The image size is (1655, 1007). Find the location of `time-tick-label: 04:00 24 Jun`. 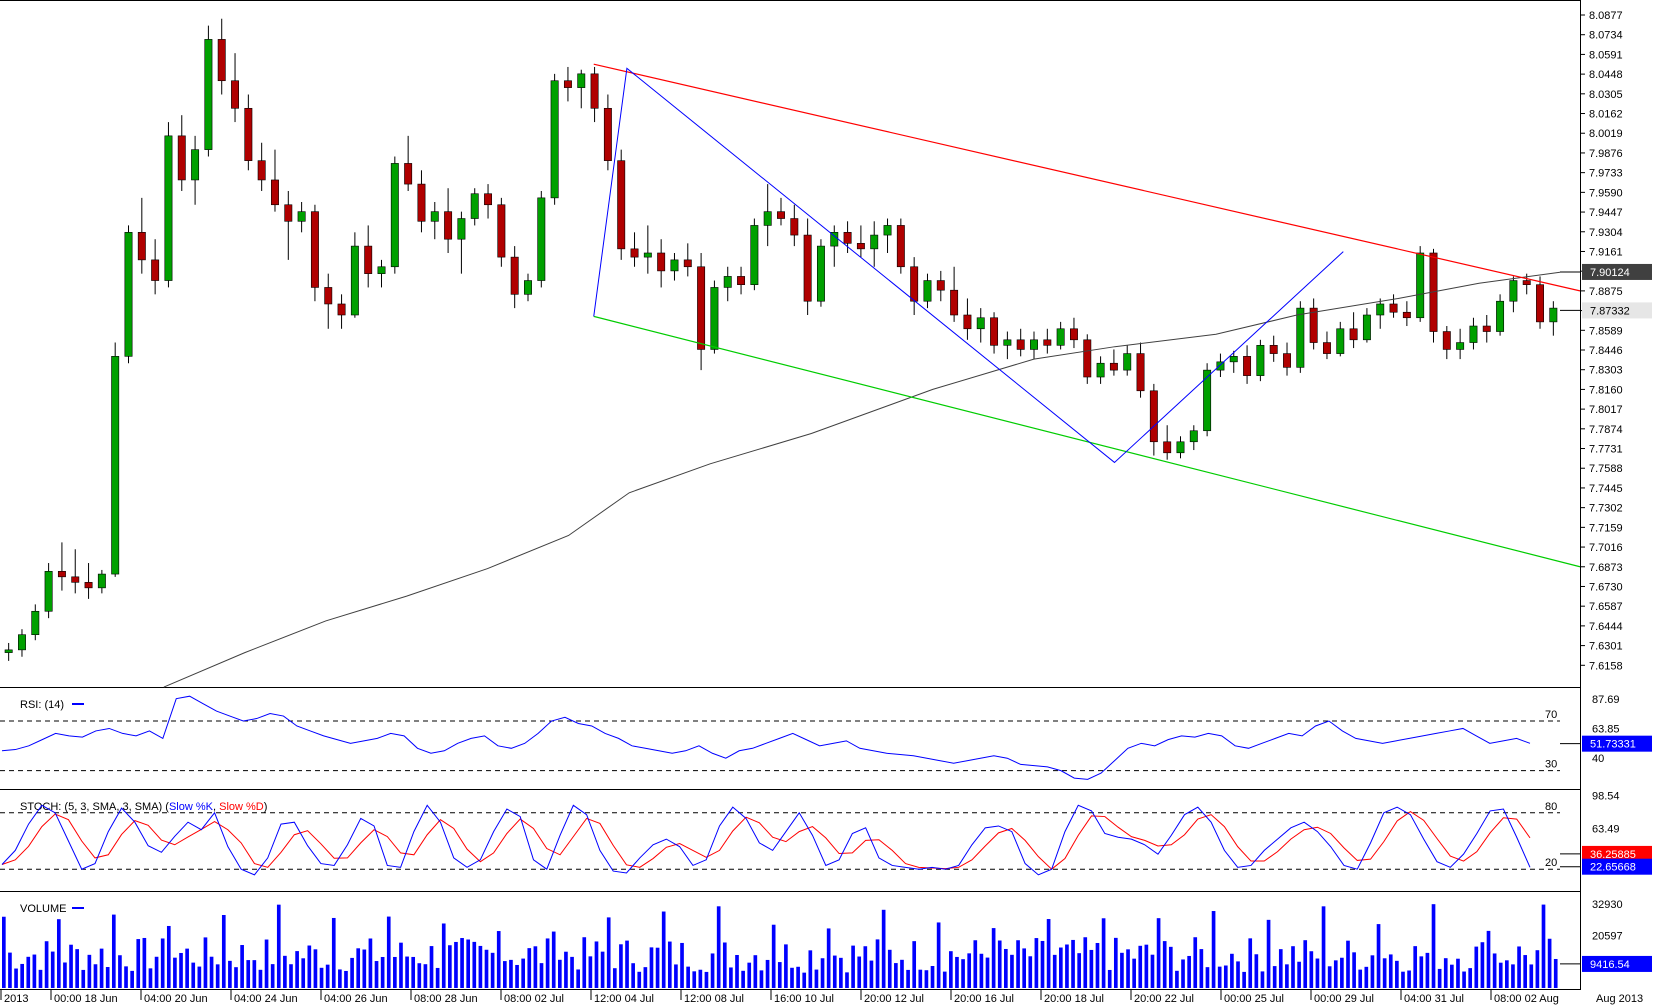

time-tick-label: 04:00 24 Jun is located at coordinates (266, 999).